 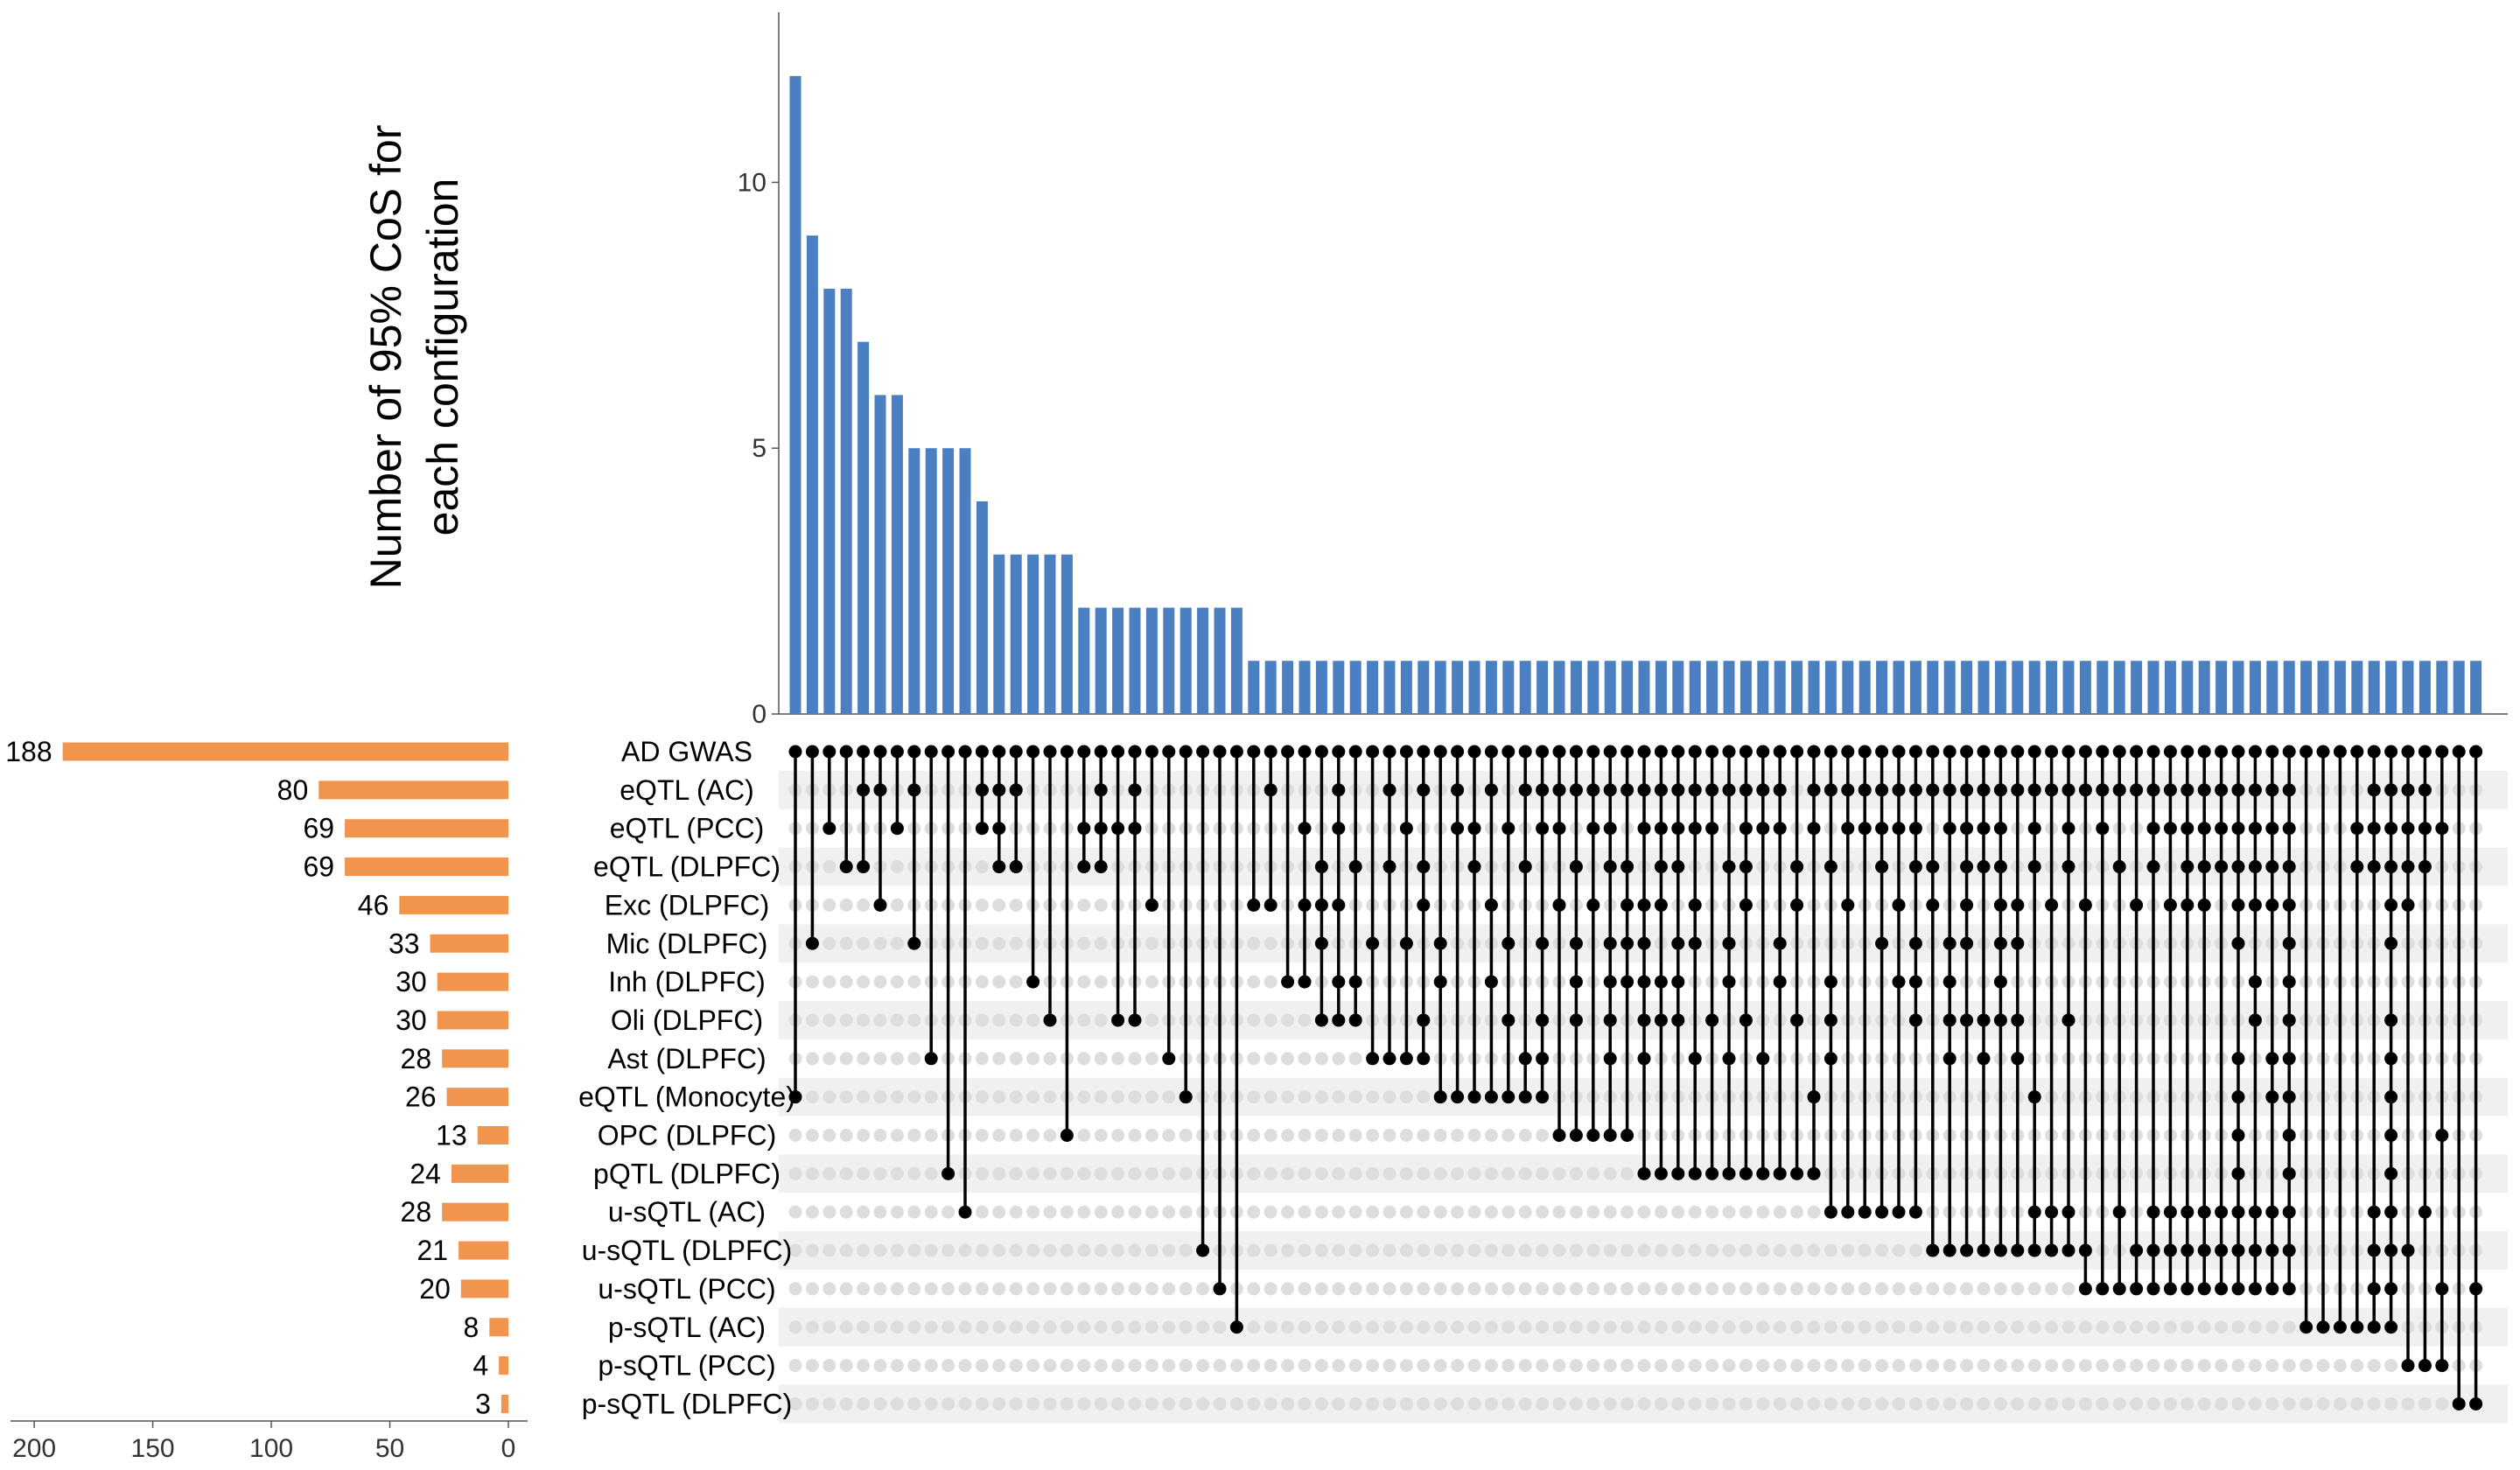 What do you see at coordinates (435, 1289) in the screenshot?
I see `set-size-value-label: 20` at bounding box center [435, 1289].